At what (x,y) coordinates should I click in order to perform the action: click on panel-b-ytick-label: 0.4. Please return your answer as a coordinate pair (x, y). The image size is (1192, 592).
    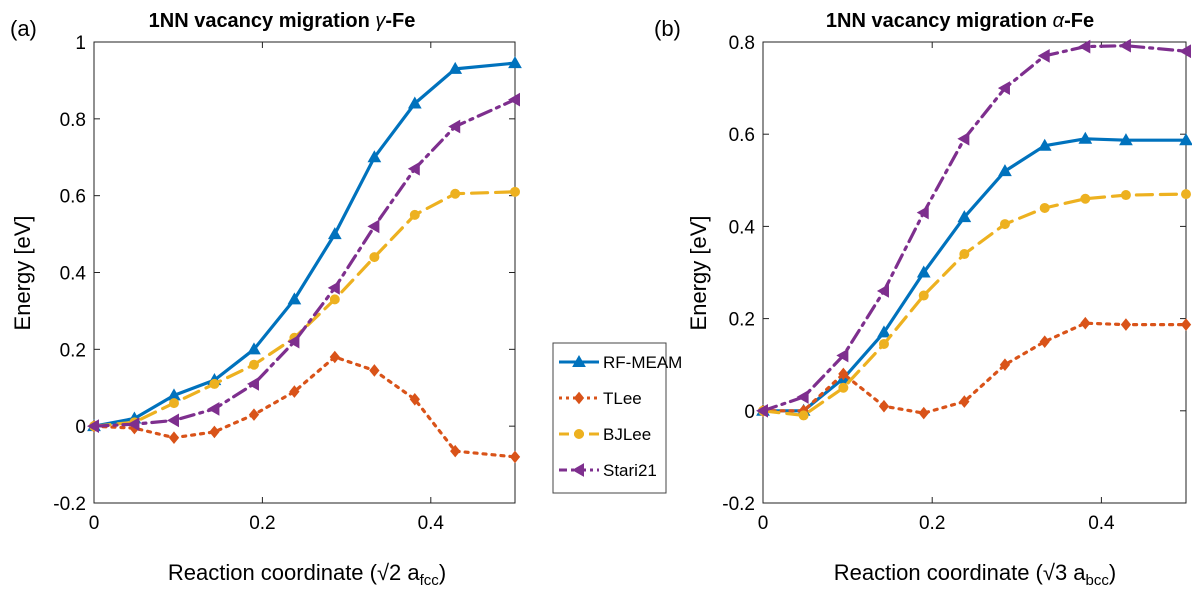
    Looking at the image, I should click on (742, 227).